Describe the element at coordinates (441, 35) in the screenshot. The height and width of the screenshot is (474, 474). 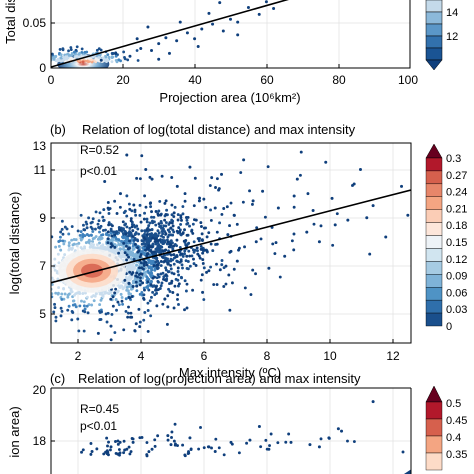
I see `panel-a-colorbar: 12 14` at that location.